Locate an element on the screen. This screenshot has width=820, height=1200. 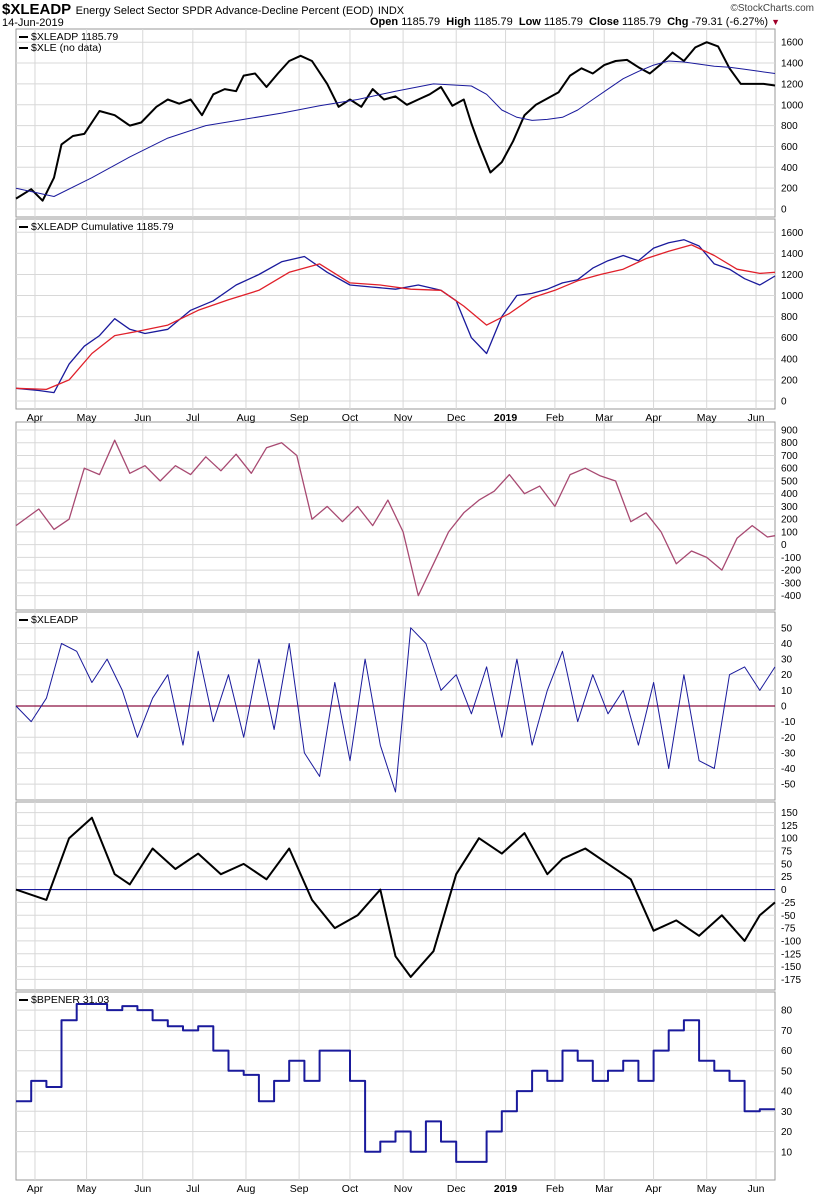
date-label: 14-Jun-2019 is located at coordinates (33, 23).